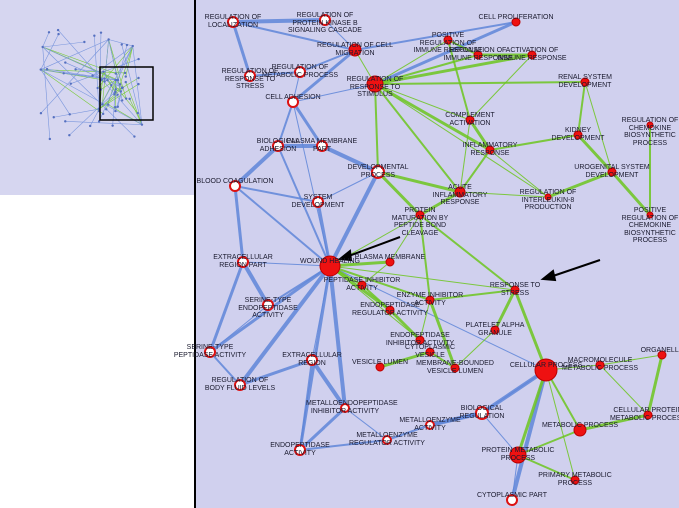 The image size is (679, 508). I want to click on node-label: CYTOPLASMIC VESICLE, so click(430, 351).